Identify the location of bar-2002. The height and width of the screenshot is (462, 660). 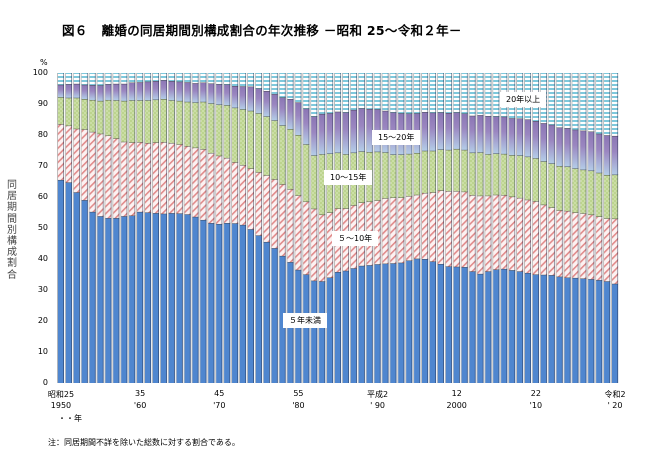
(472, 228).